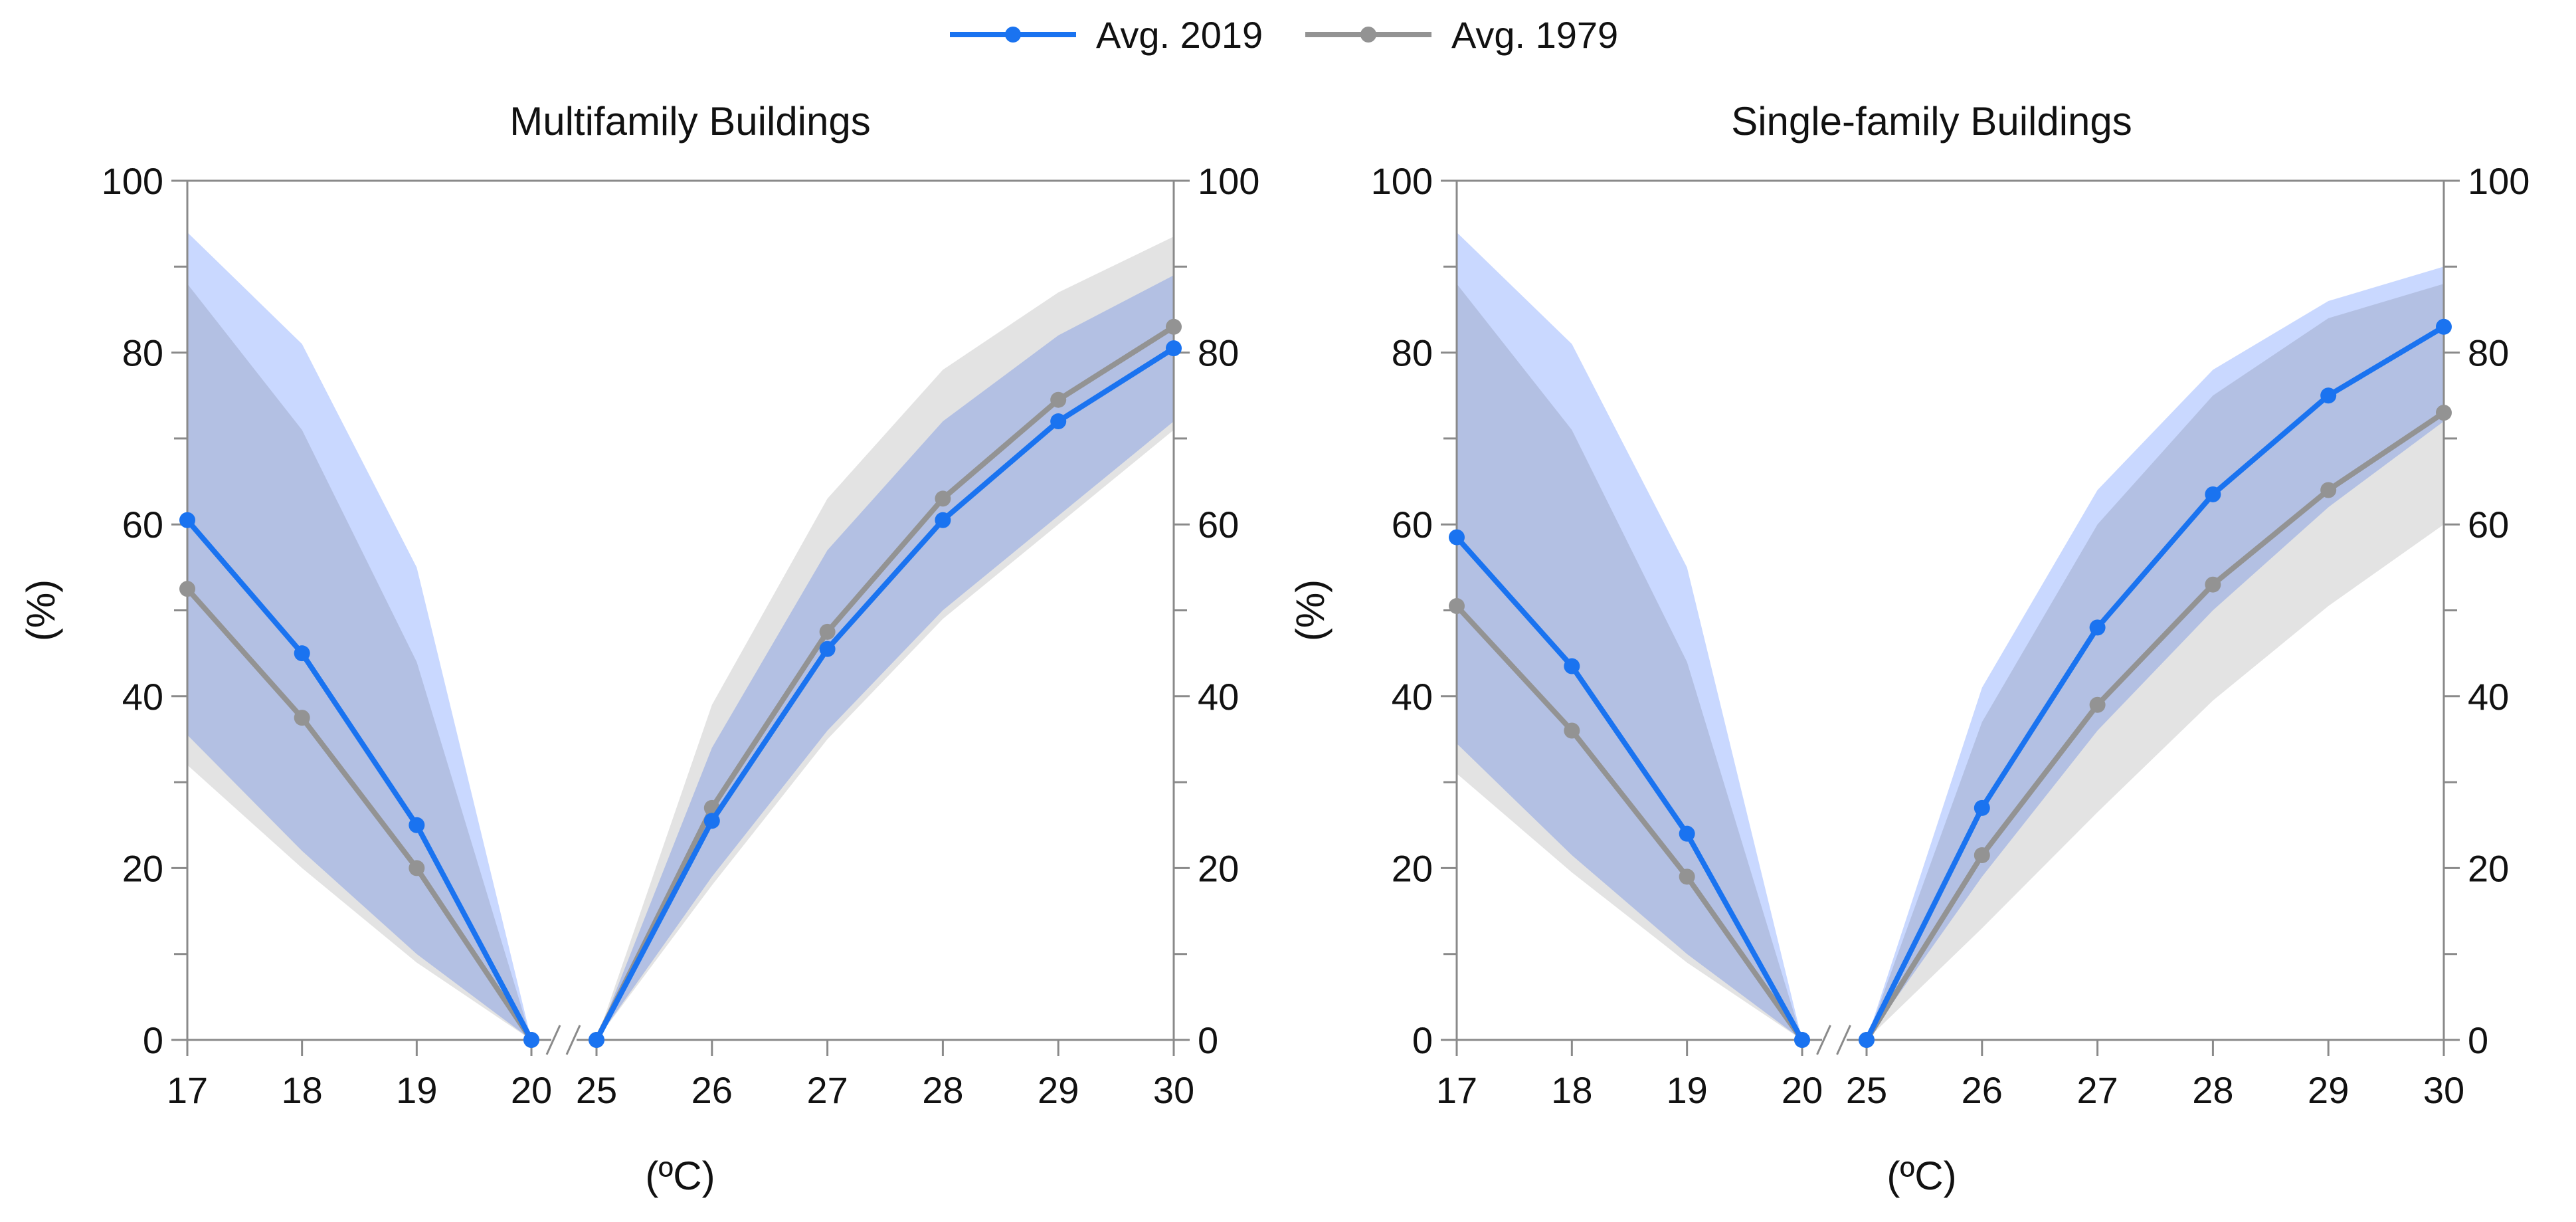 This screenshot has width=2576, height=1222. Describe the element at coordinates (1687, 1090) in the screenshot. I see `x-tick-label: 19` at that location.